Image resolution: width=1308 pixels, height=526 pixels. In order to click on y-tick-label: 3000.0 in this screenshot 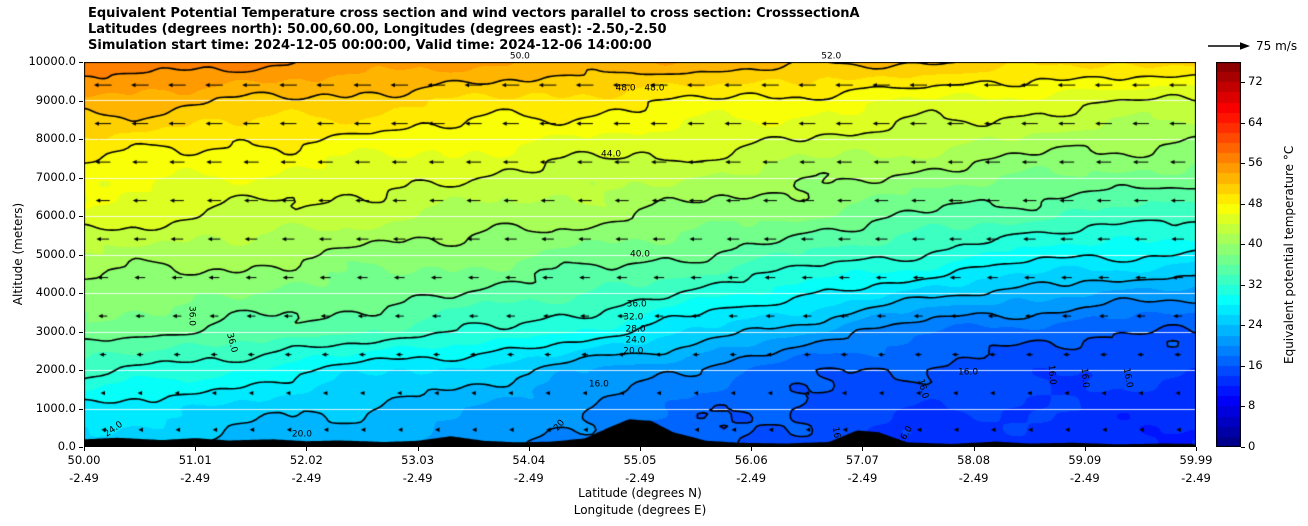, I will do `click(55, 330)`.